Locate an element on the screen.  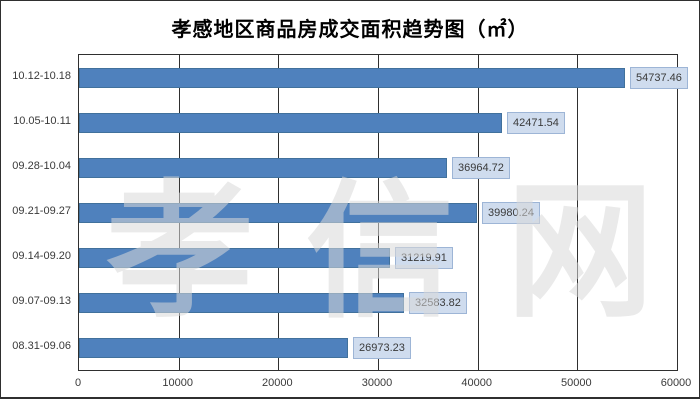
data-label: 26973.23 is located at coordinates (382, 348).